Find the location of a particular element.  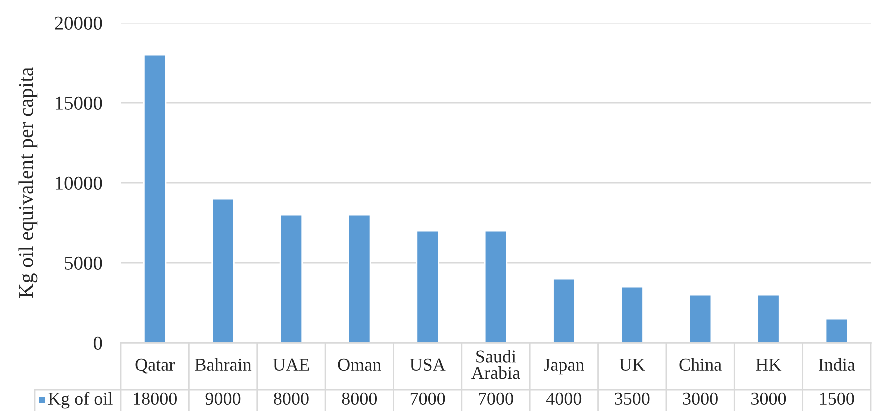

legend-label: Kg of oil is located at coordinates (80, 400).